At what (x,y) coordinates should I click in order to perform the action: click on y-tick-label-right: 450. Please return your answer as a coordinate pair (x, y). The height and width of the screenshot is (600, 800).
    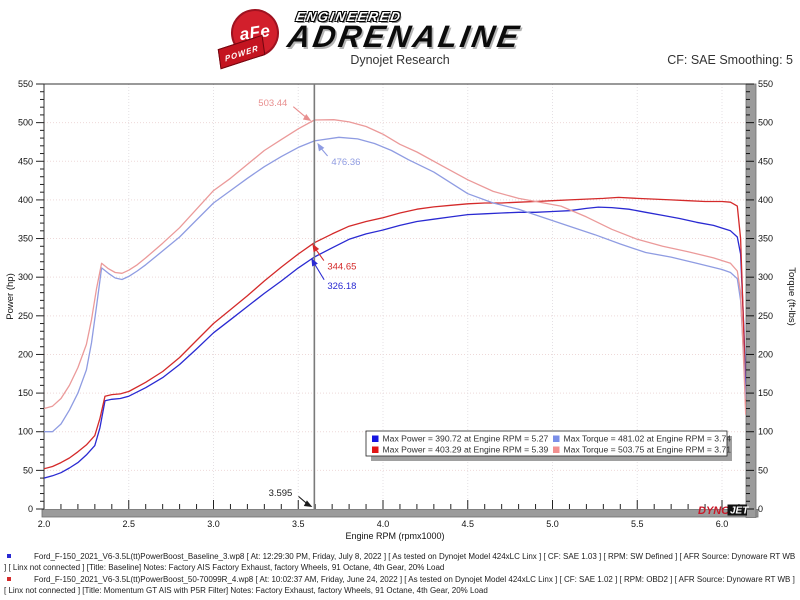
    Looking at the image, I should click on (765, 161).